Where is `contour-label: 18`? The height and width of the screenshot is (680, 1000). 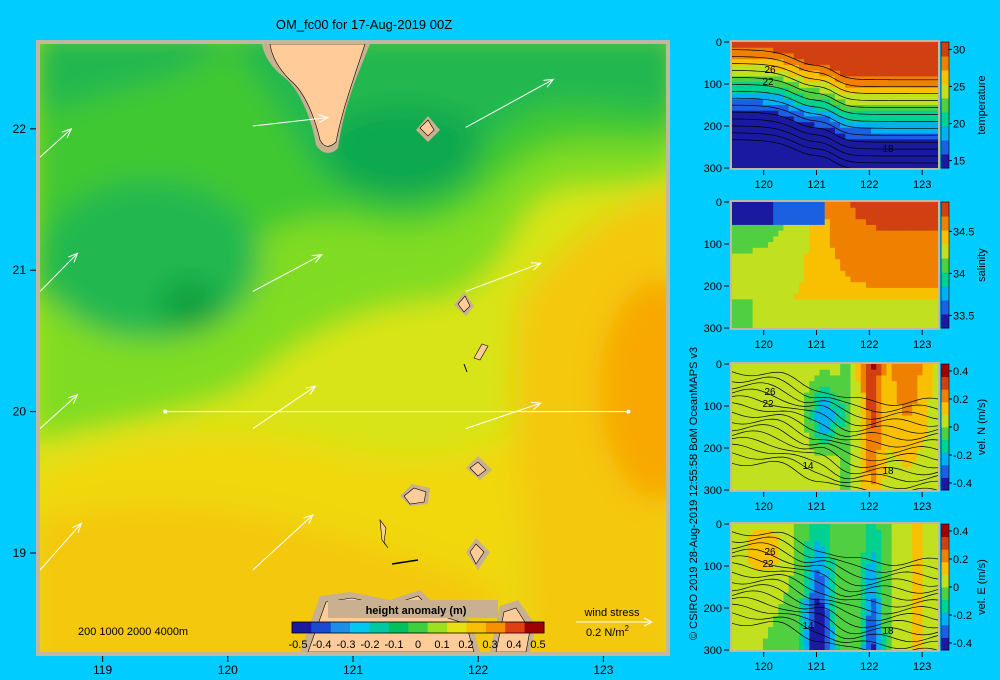 contour-label: 18 is located at coordinates (888, 471).